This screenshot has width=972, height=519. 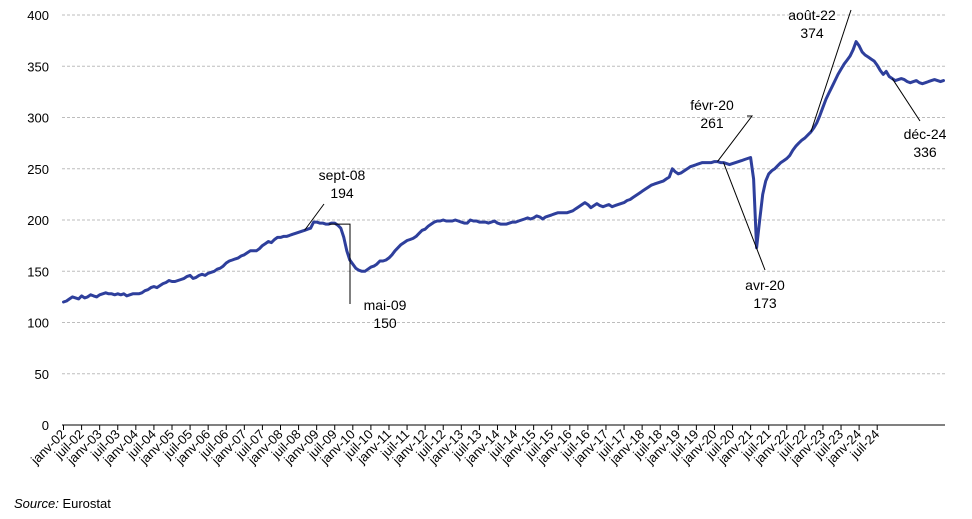 What do you see at coordinates (38, 271) in the screenshot?
I see `y-tick-label: 150` at bounding box center [38, 271].